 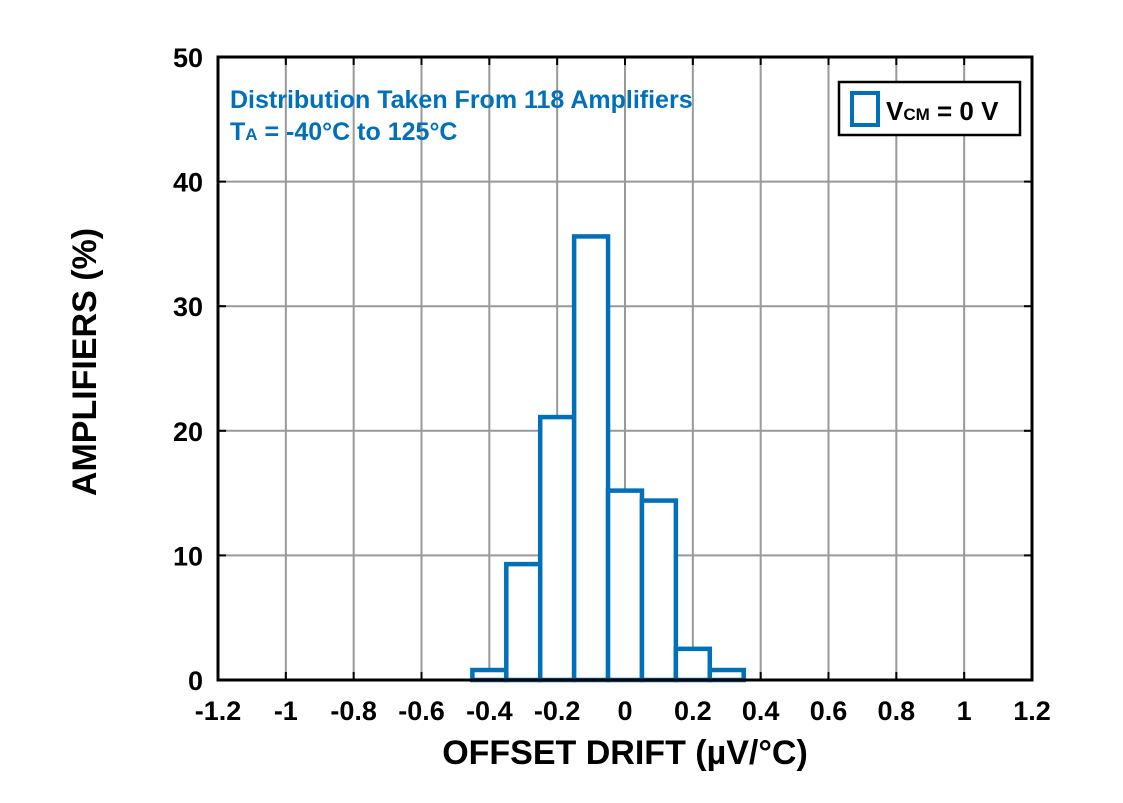 What do you see at coordinates (353, 711) in the screenshot?
I see `x-tick-label: -0.8` at bounding box center [353, 711].